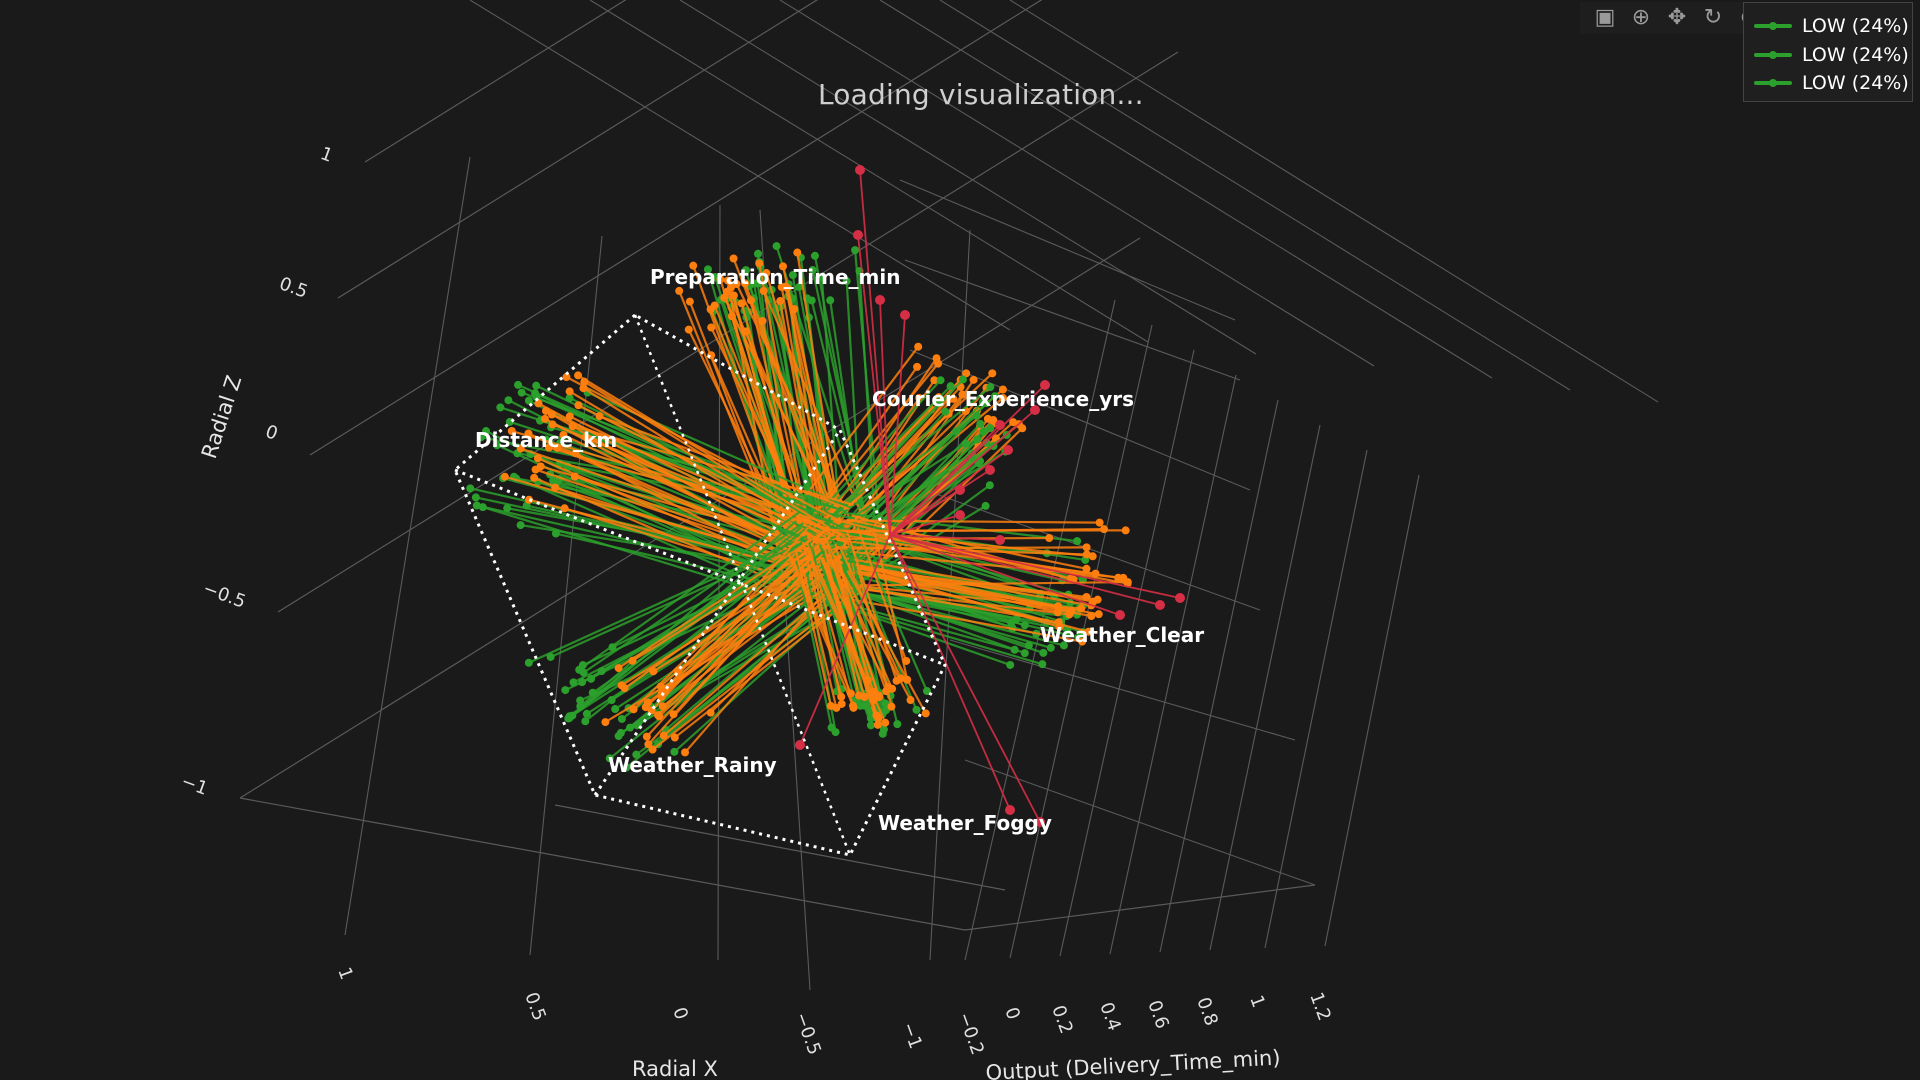 Image resolution: width=1920 pixels, height=1080 pixels. Describe the element at coordinates (1641, 17) in the screenshot. I see `zoom-icon: ⊕` at that location.